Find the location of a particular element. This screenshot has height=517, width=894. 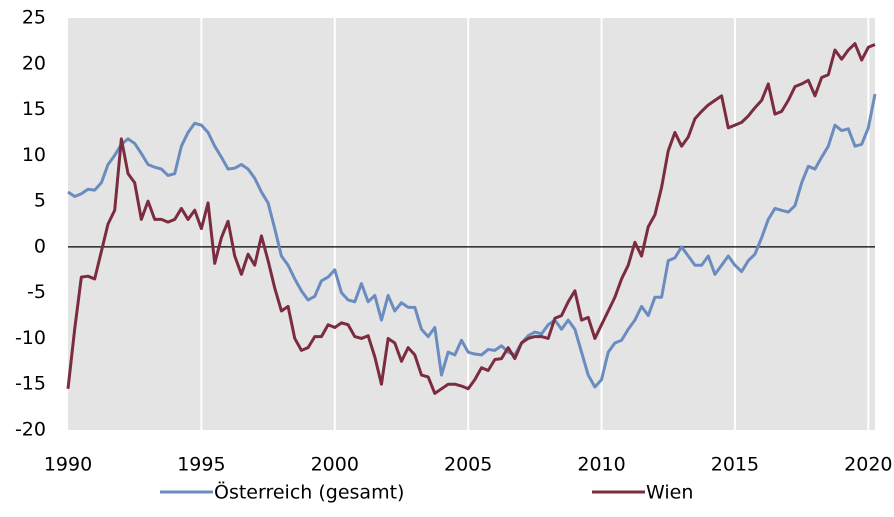

y-tick-label: 10 is located at coordinates (34, 155).